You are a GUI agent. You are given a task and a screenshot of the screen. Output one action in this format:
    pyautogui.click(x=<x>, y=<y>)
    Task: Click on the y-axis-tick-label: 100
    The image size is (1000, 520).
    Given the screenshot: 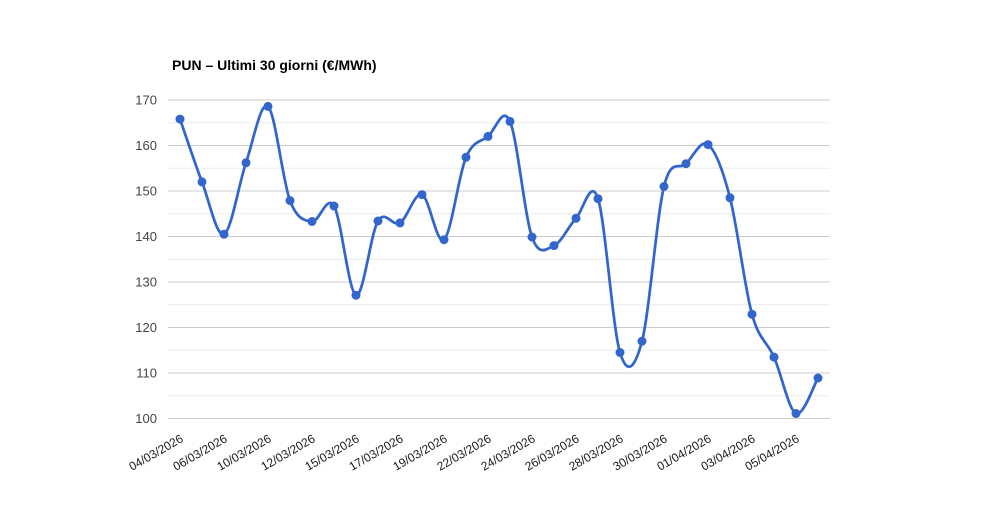 What is the action you would take?
    pyautogui.click(x=146, y=418)
    